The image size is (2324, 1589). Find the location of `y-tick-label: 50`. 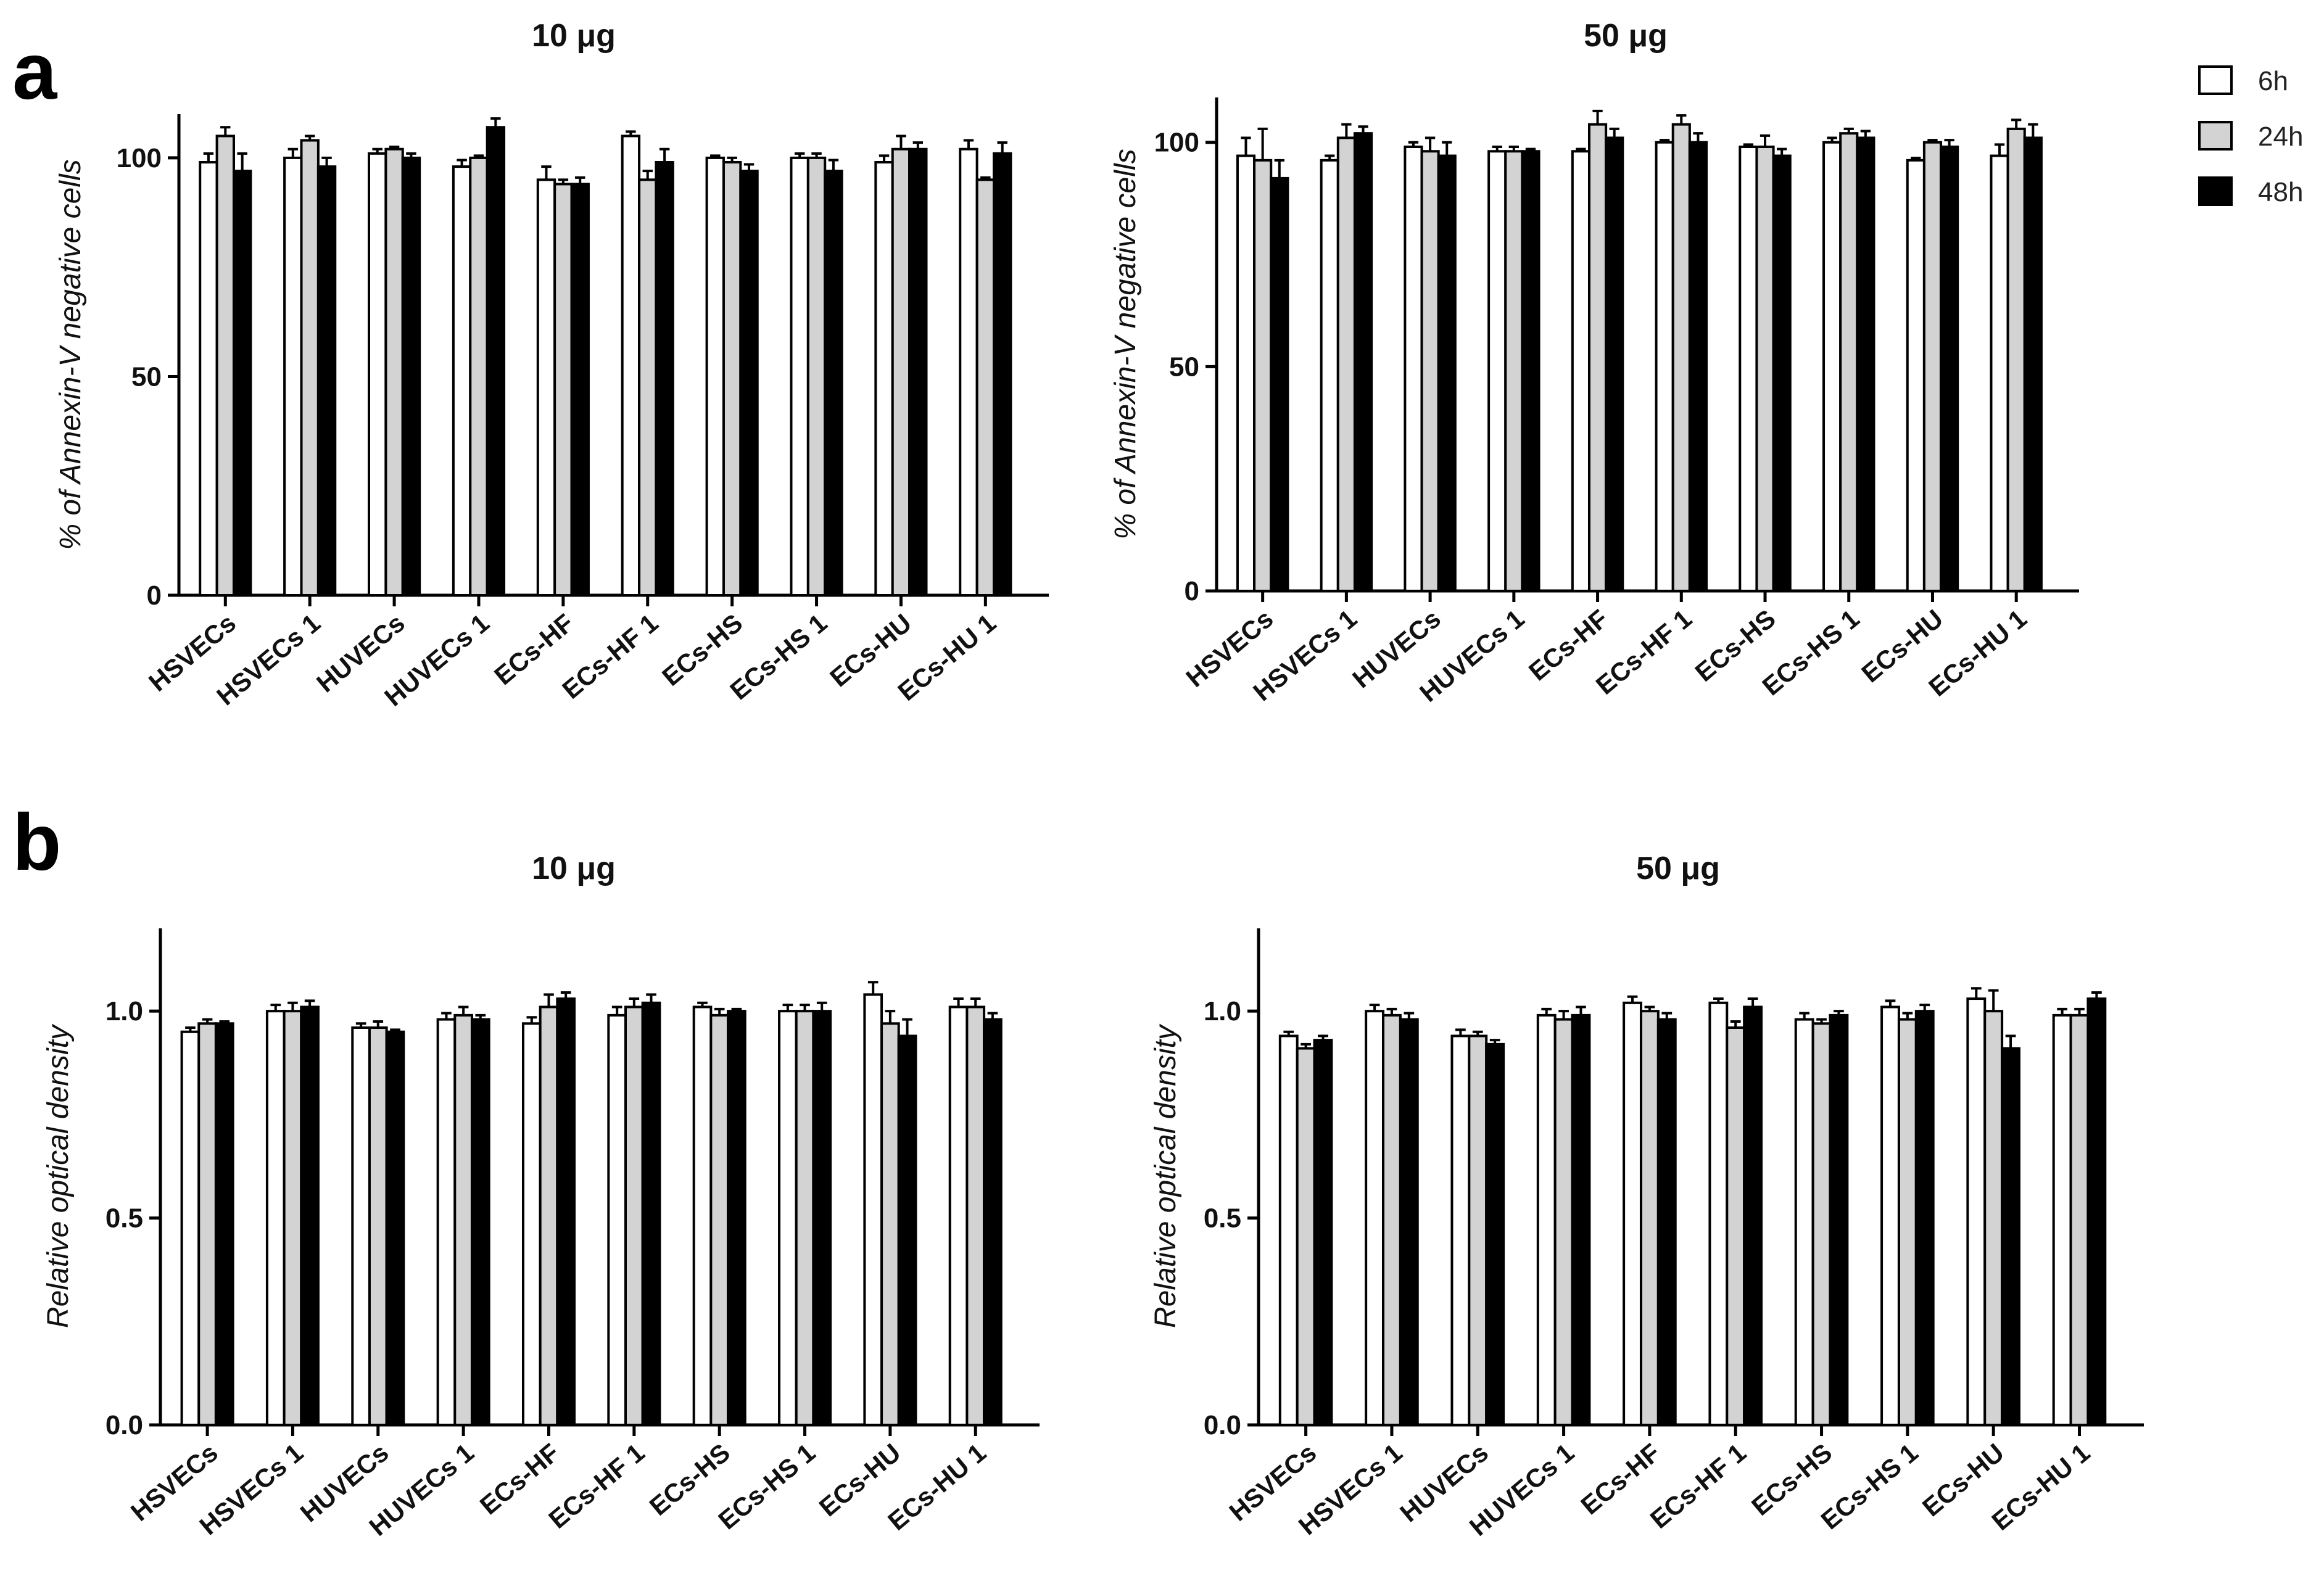

y-tick-label: 50 is located at coordinates (146, 376).